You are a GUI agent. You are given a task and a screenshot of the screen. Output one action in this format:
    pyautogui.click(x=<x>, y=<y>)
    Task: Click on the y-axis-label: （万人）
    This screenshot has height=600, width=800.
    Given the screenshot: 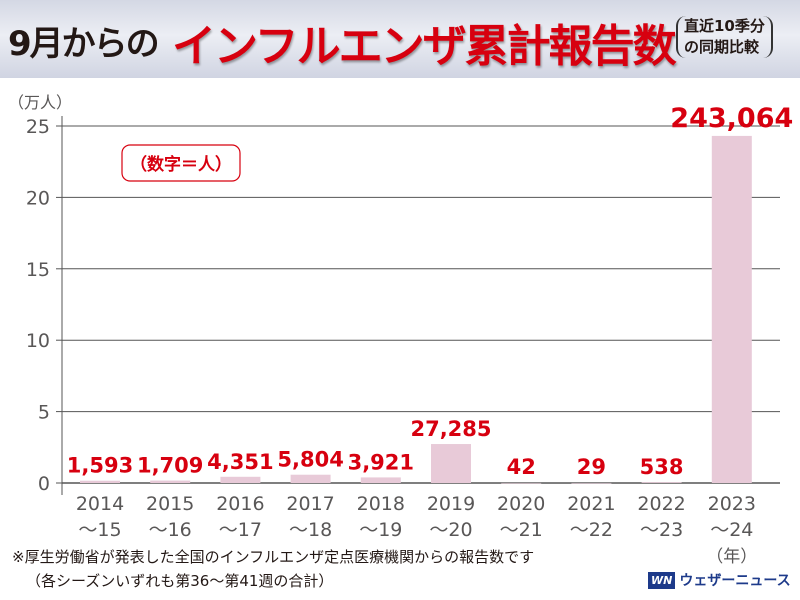 What is the action you would take?
    pyautogui.click(x=40, y=102)
    